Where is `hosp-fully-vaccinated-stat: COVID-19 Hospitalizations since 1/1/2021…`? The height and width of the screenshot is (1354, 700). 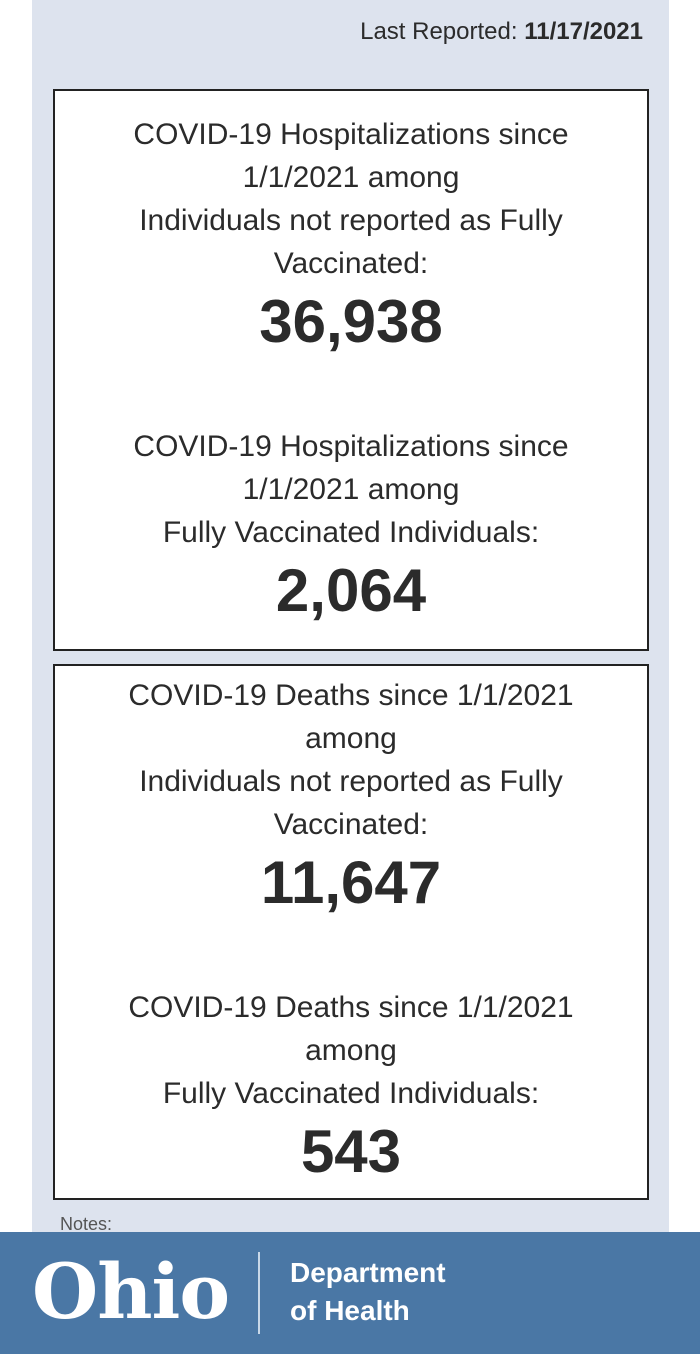 hosp-fully-vaccinated-stat: COVID-19 Hospitalizations since 1/1/2021… is located at coordinates (351, 525).